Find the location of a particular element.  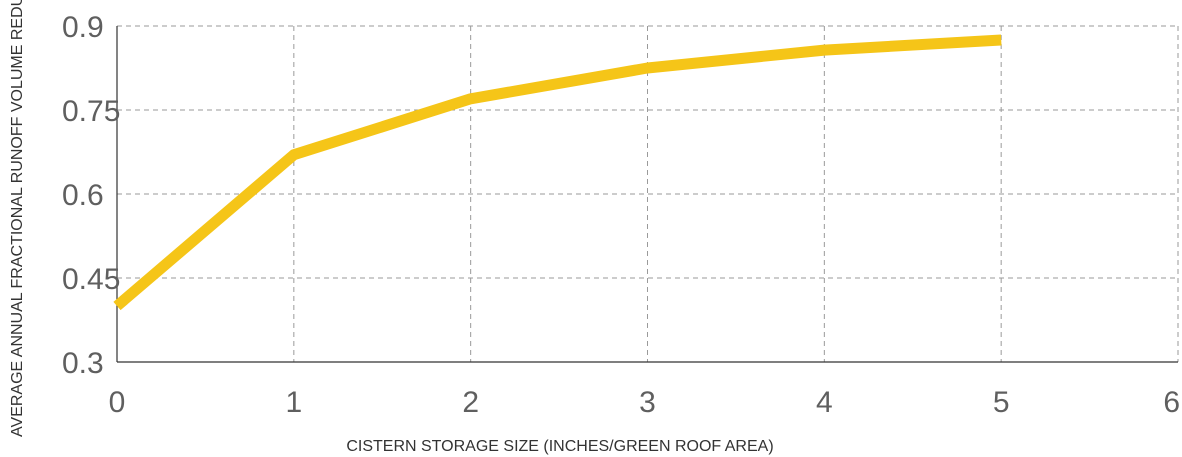

y-tick-label: 0.45 is located at coordinates (91, 279).